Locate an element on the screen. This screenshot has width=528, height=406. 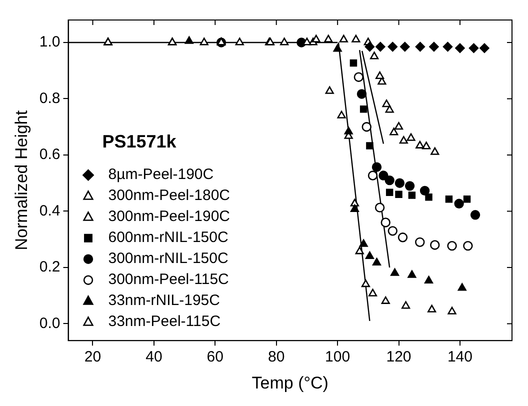
legend-label: 300nm-rNIL-150C is located at coordinates (168, 259).